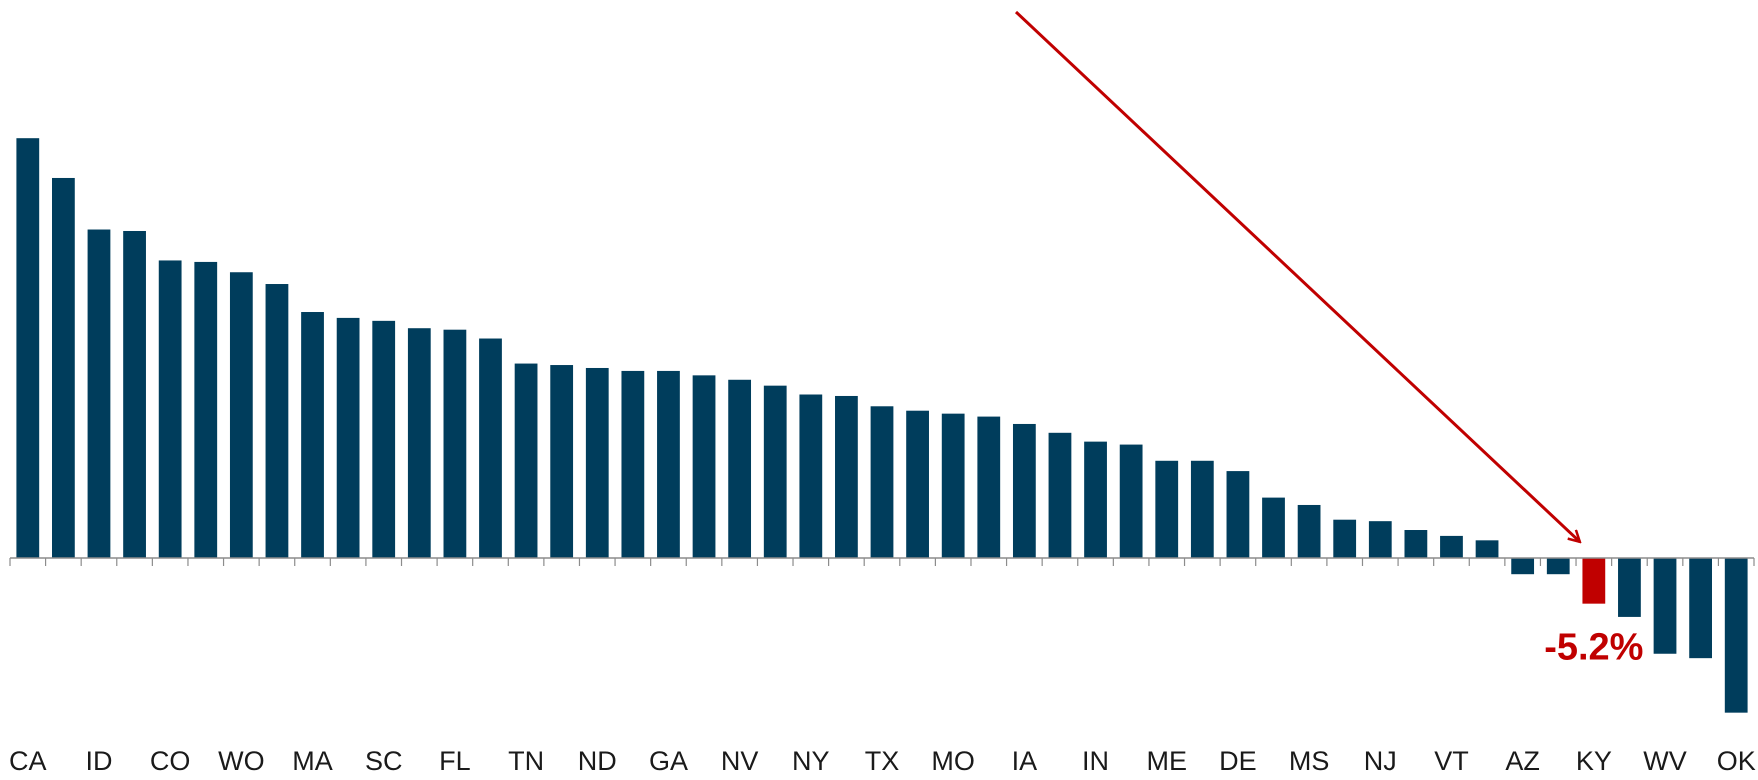 Image resolution: width=1758 pixels, height=780 pixels. What do you see at coordinates (1095, 760) in the screenshot?
I see `x-tick-label-in: IN` at bounding box center [1095, 760].